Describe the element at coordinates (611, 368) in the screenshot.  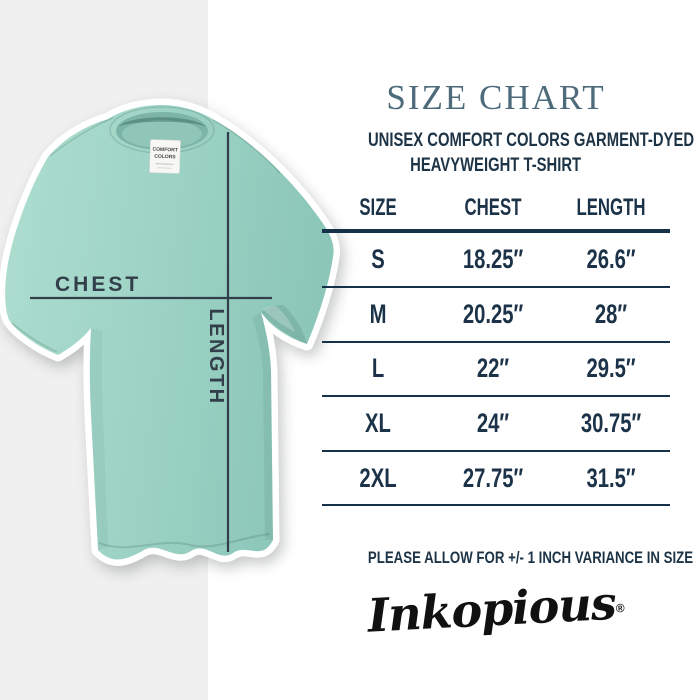
I see `length-cell: 29.5″` at that location.